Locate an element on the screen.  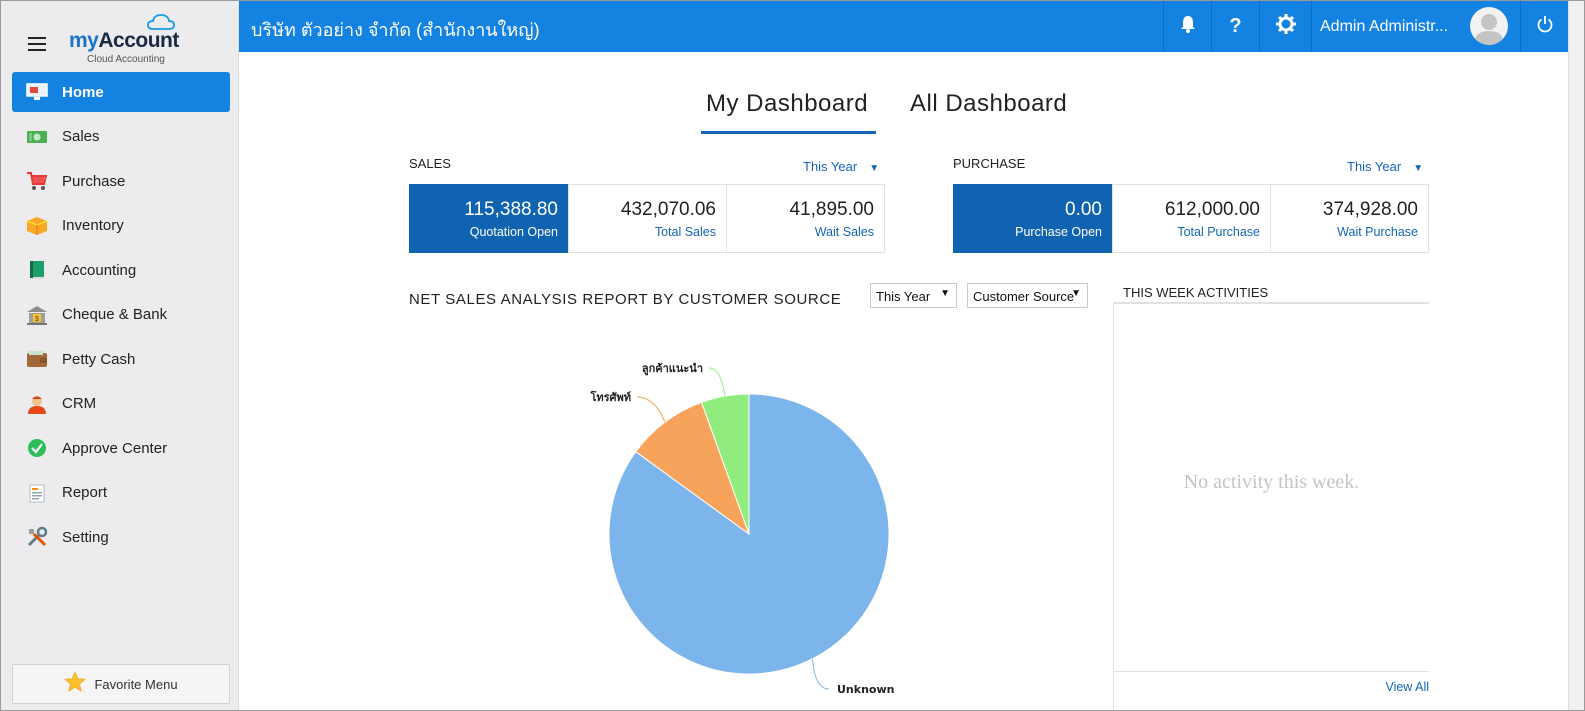
logout-button is located at coordinates (1544, 26).